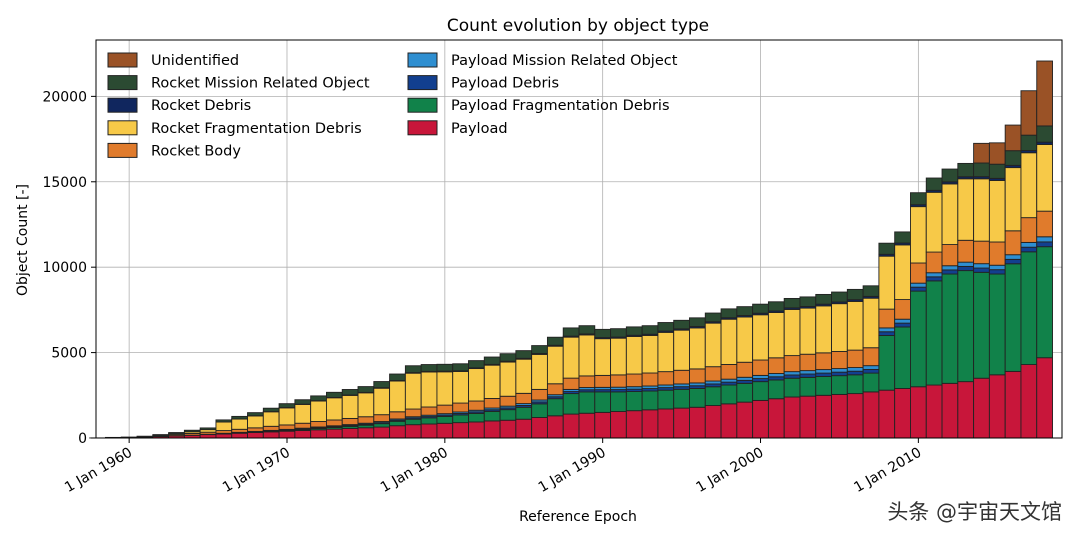  Describe the element at coordinates (887, 470) in the screenshot. I see `x-tick-label: 1 Jan 2010` at that location.